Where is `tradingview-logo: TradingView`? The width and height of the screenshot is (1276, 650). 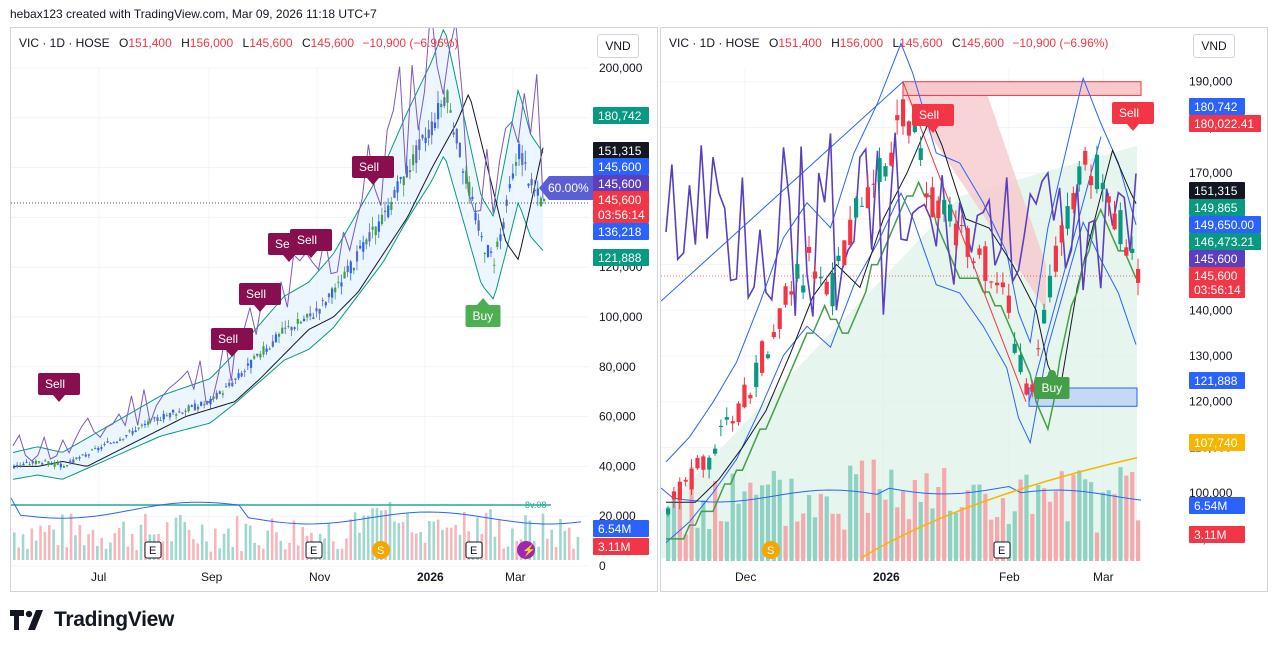
tradingview-logo: TradingView is located at coordinates (92, 620).